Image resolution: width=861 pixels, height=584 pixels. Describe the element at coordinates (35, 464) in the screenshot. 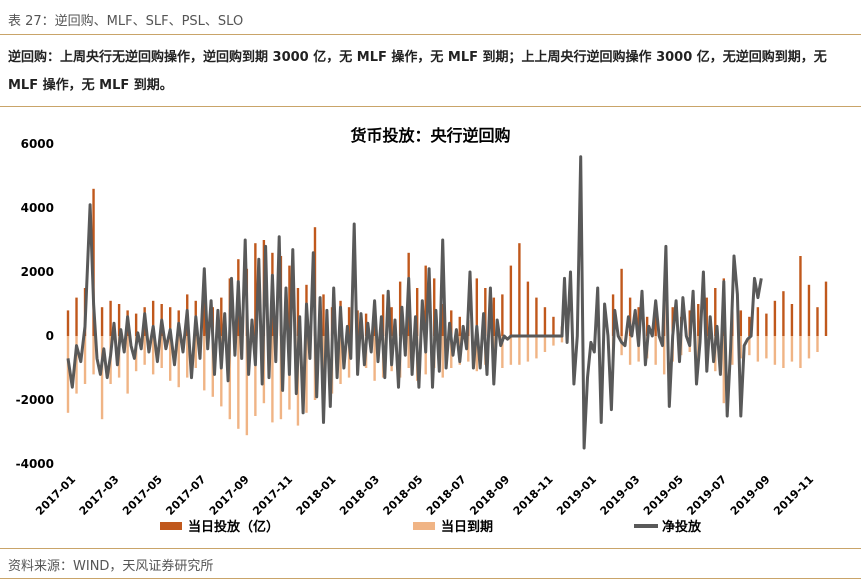

I see `y-tick-label: -4000` at that location.